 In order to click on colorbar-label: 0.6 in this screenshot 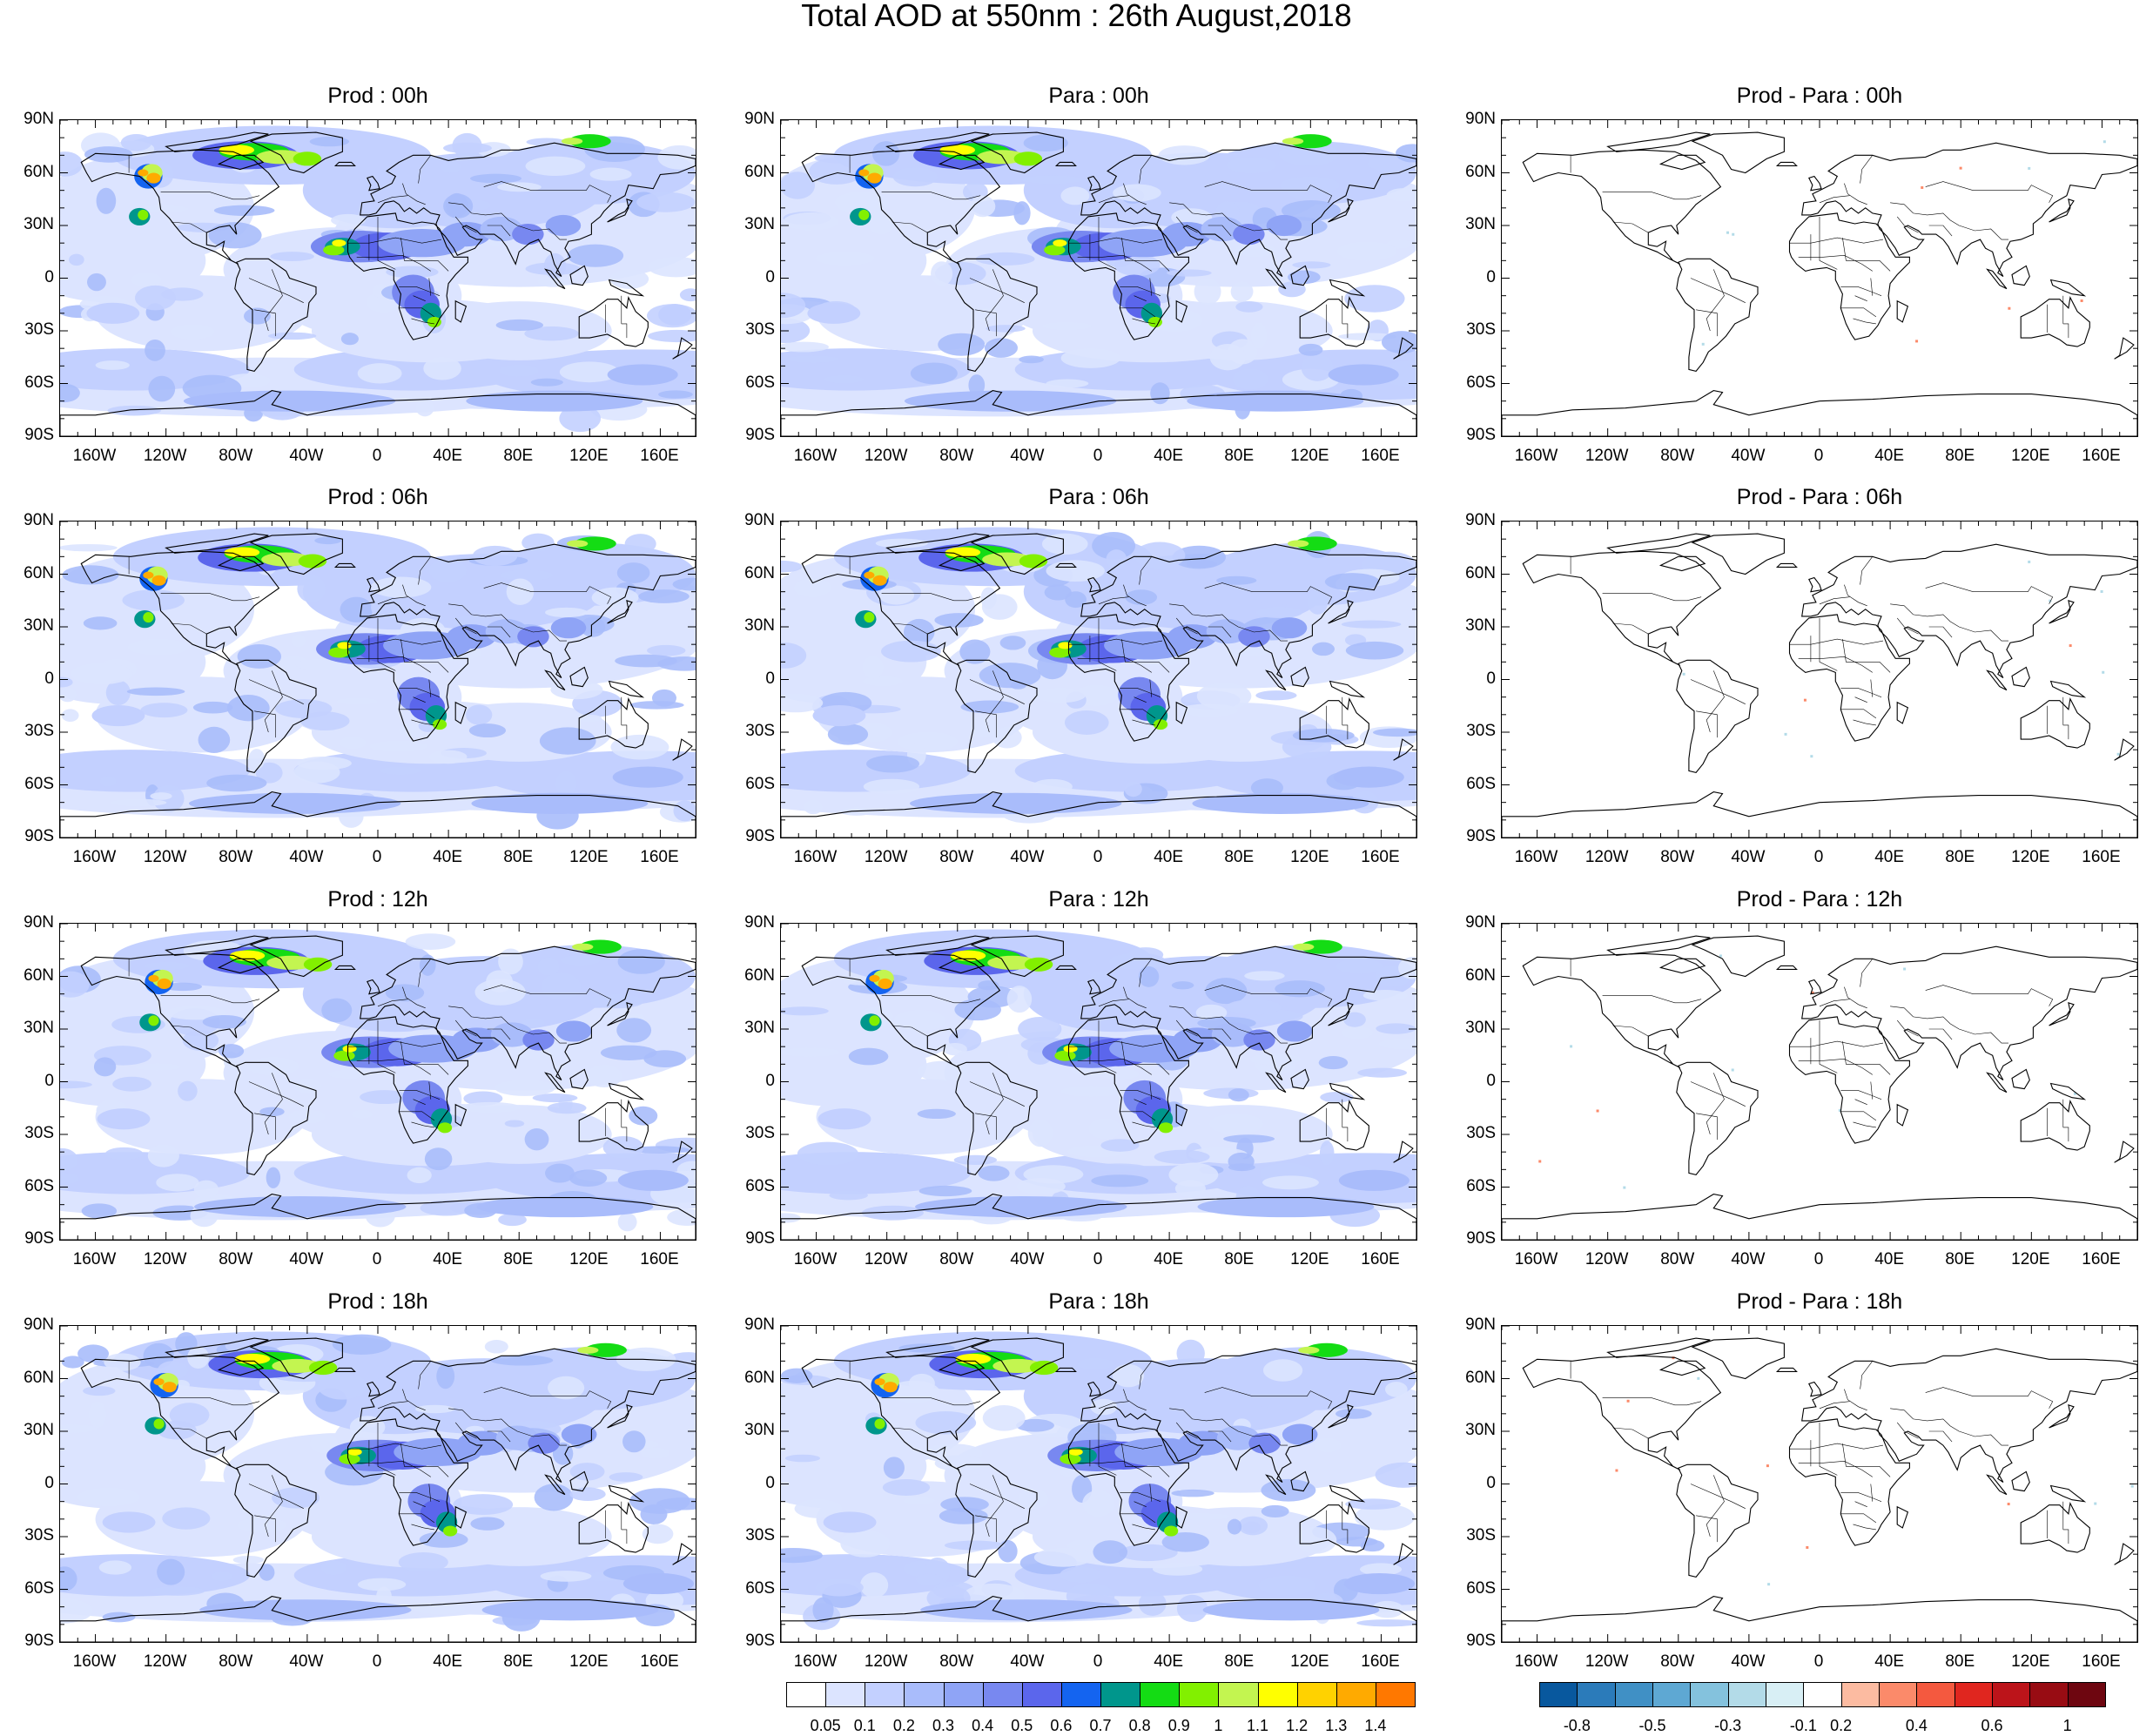, I will do `click(1992, 1725)`.